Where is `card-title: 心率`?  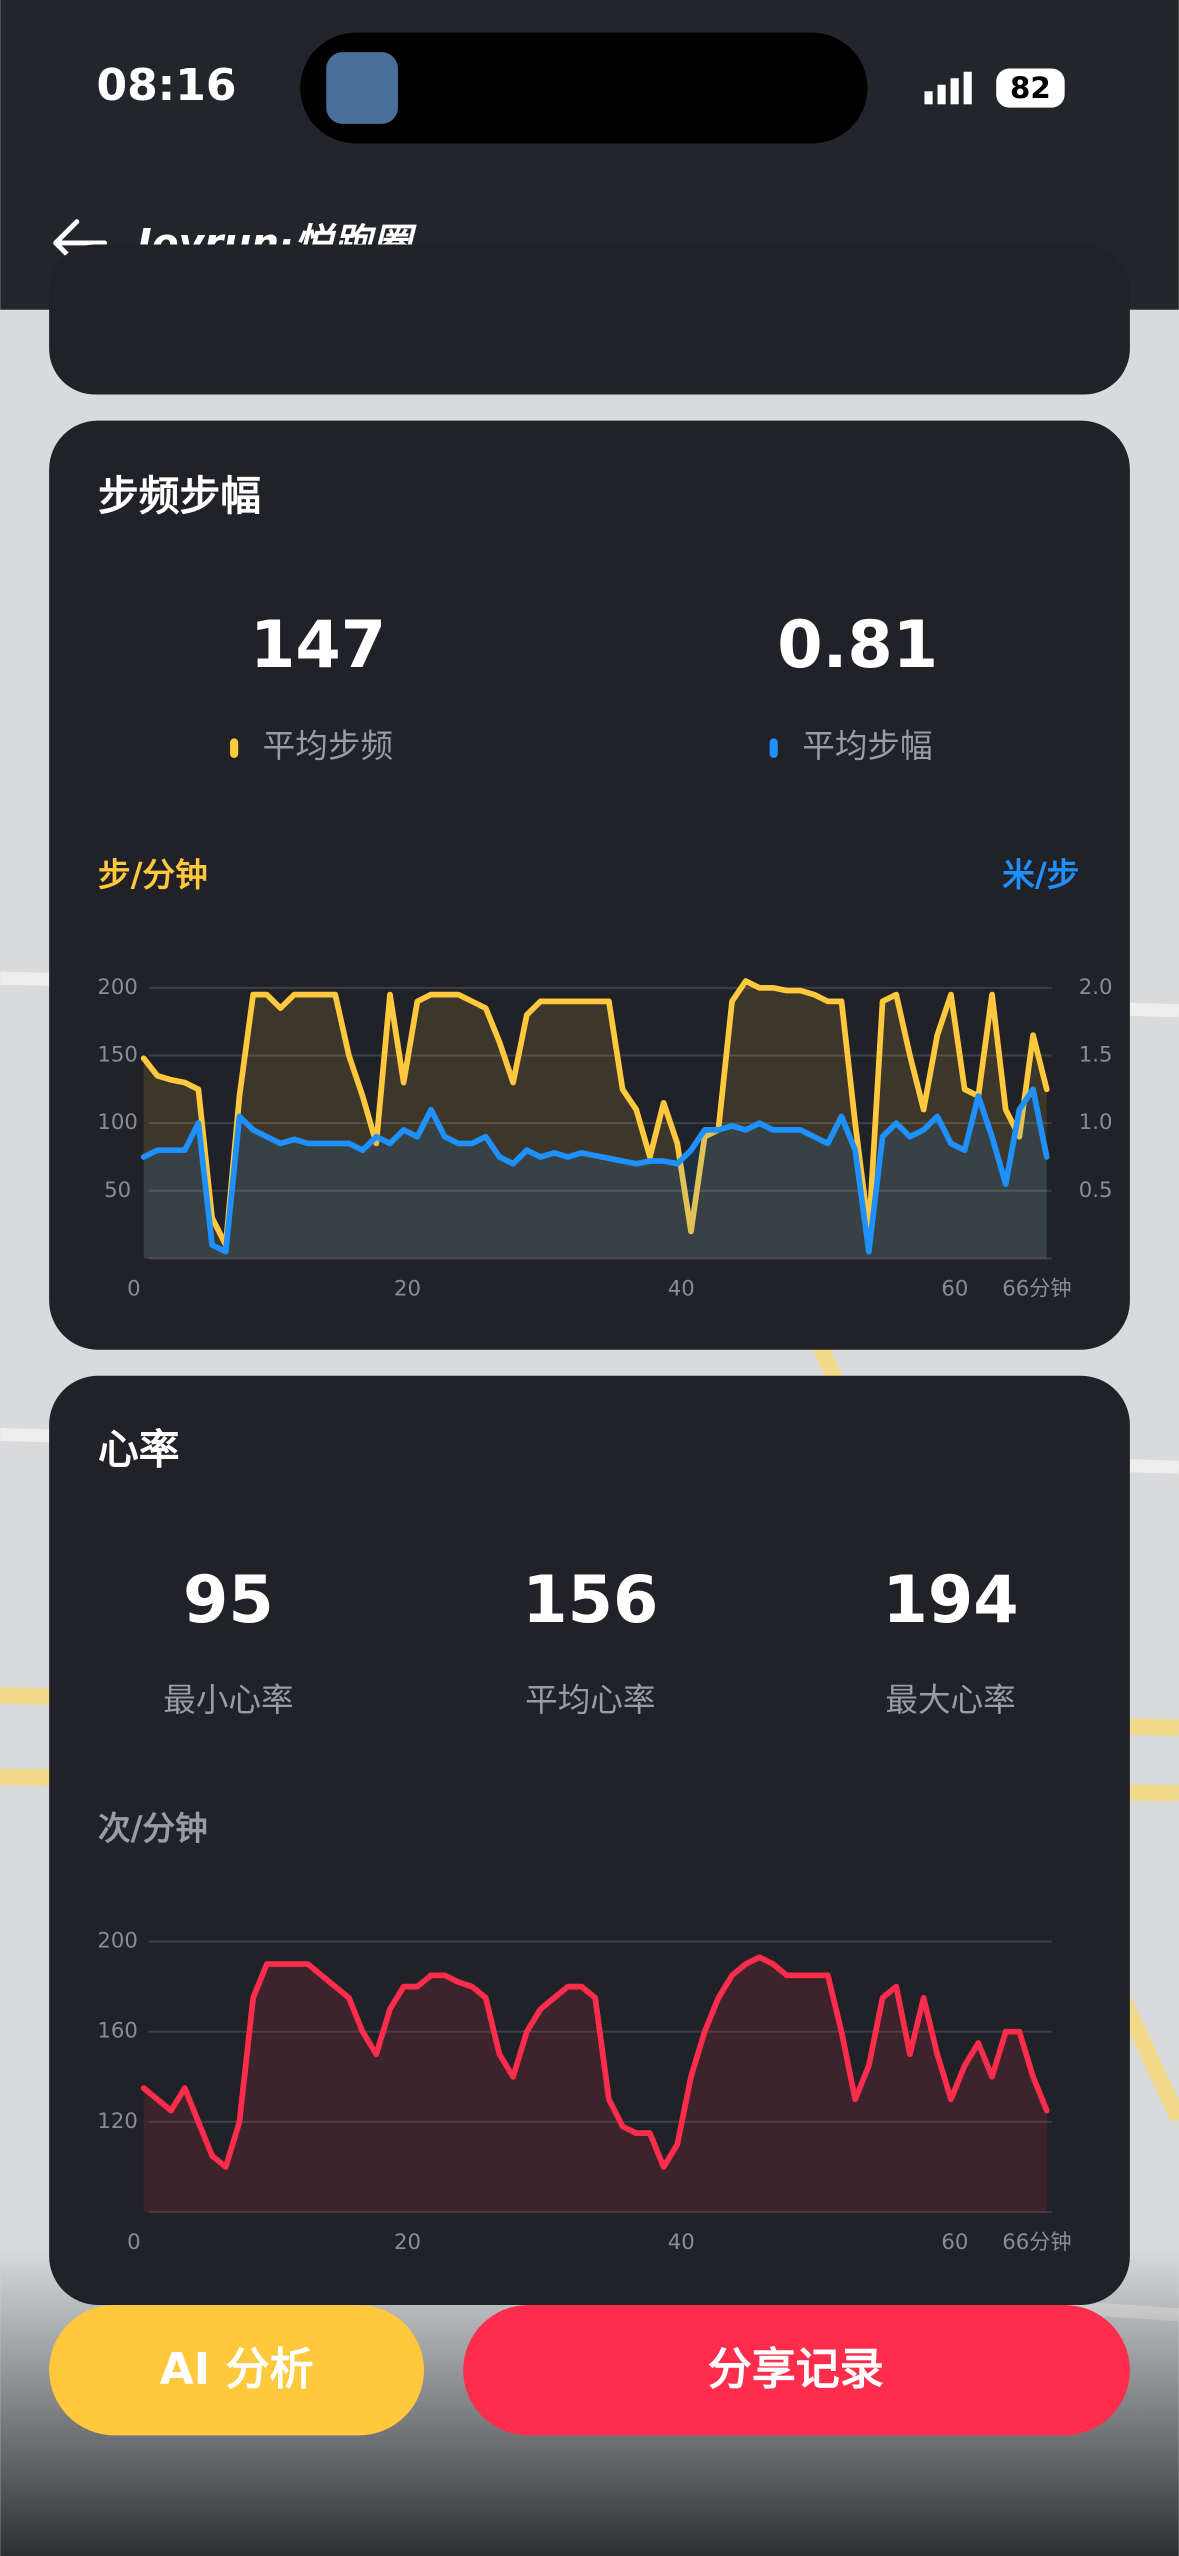
card-title: 心率 is located at coordinates (139, 1449).